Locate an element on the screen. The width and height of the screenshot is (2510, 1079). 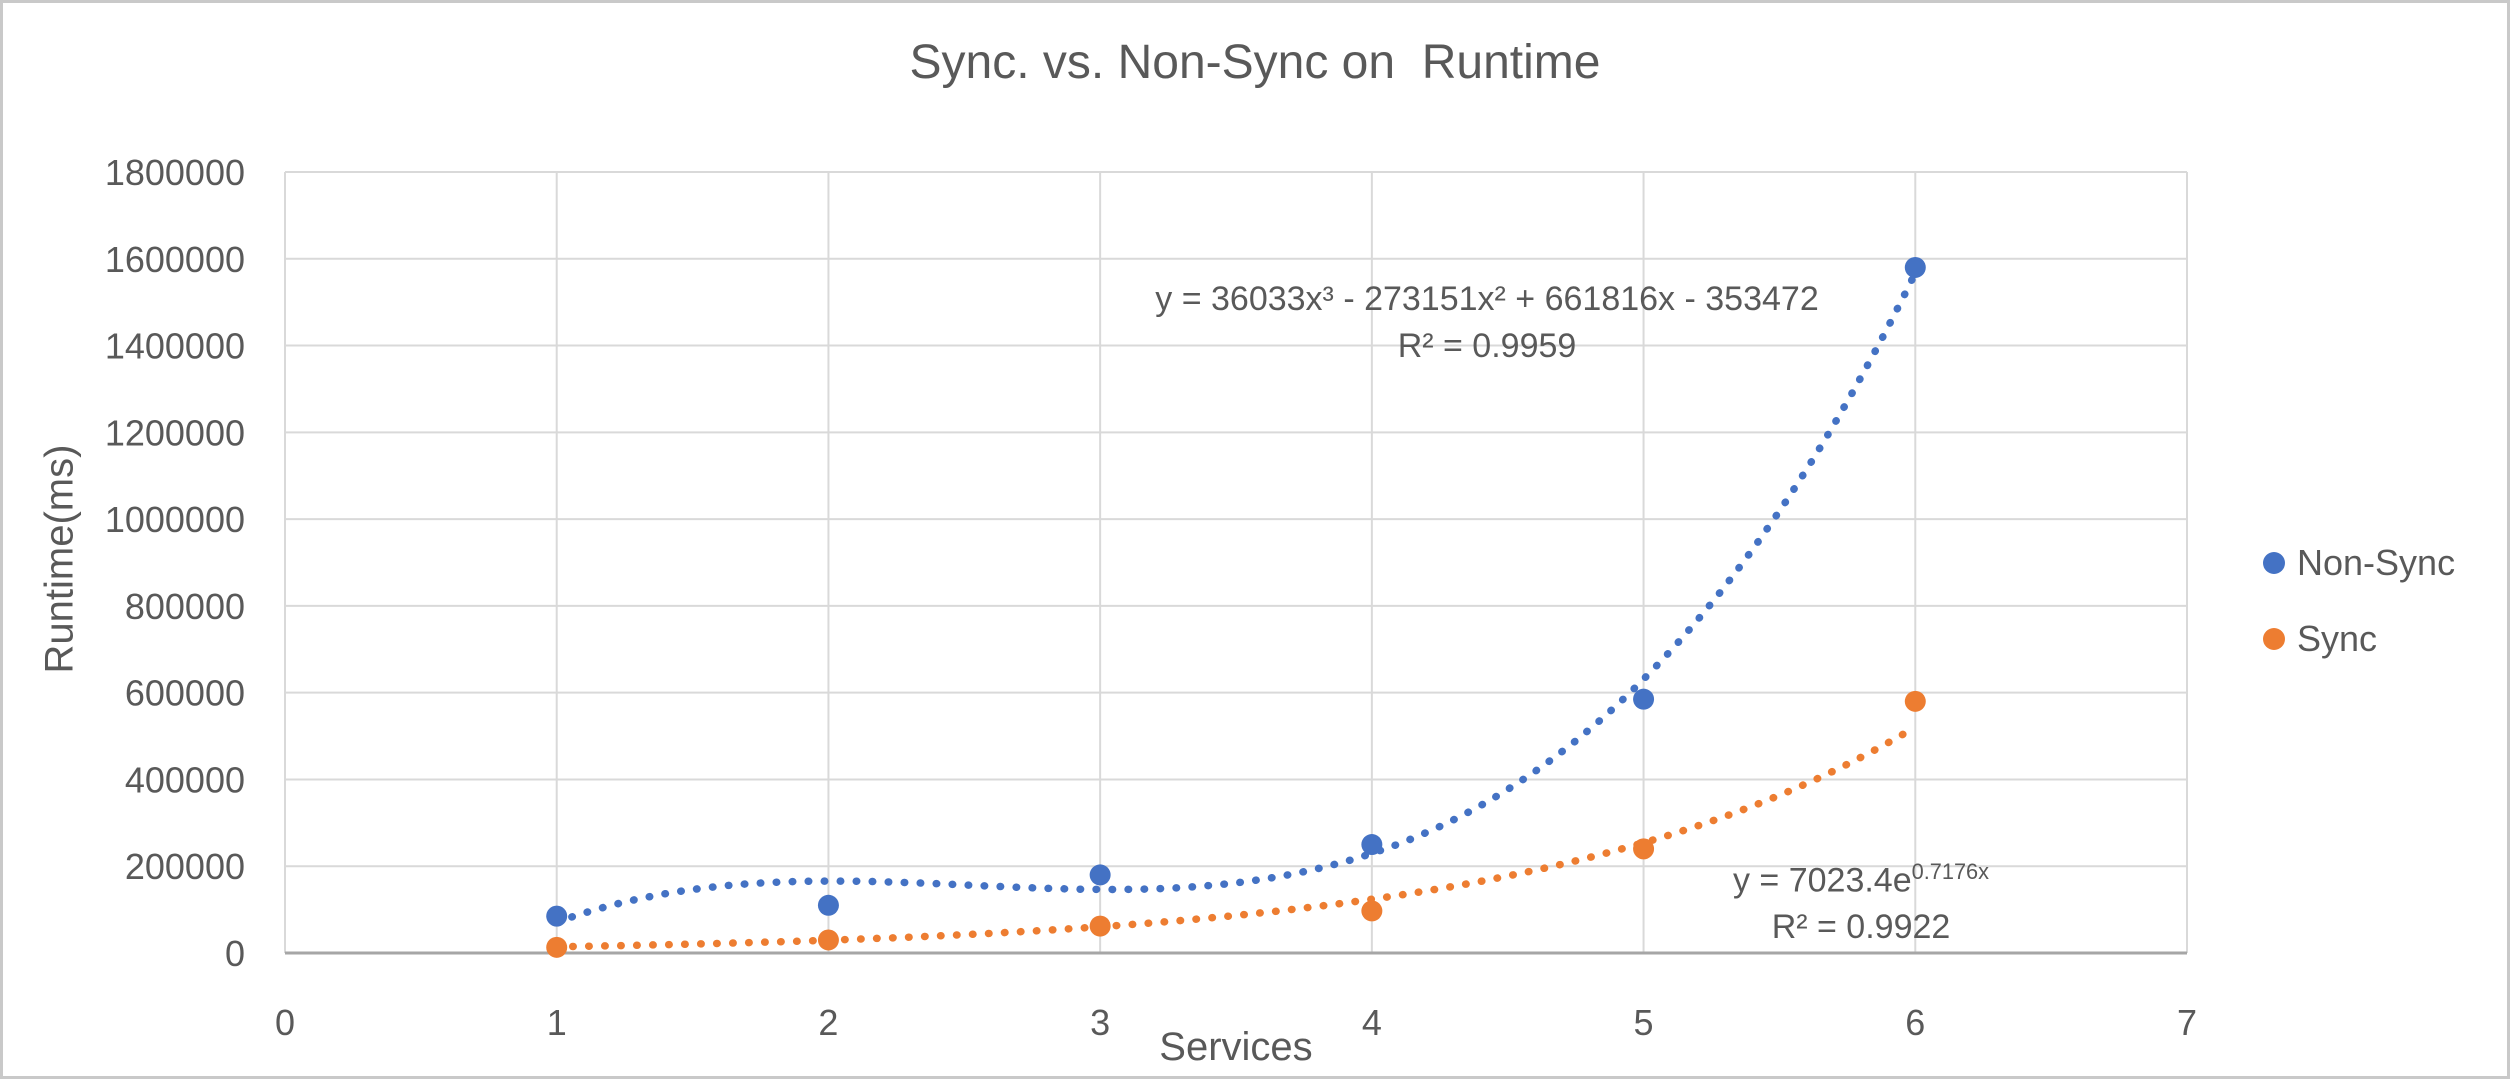
sync-equation-r2: R² = 0.9922 is located at coordinates (1861, 927).